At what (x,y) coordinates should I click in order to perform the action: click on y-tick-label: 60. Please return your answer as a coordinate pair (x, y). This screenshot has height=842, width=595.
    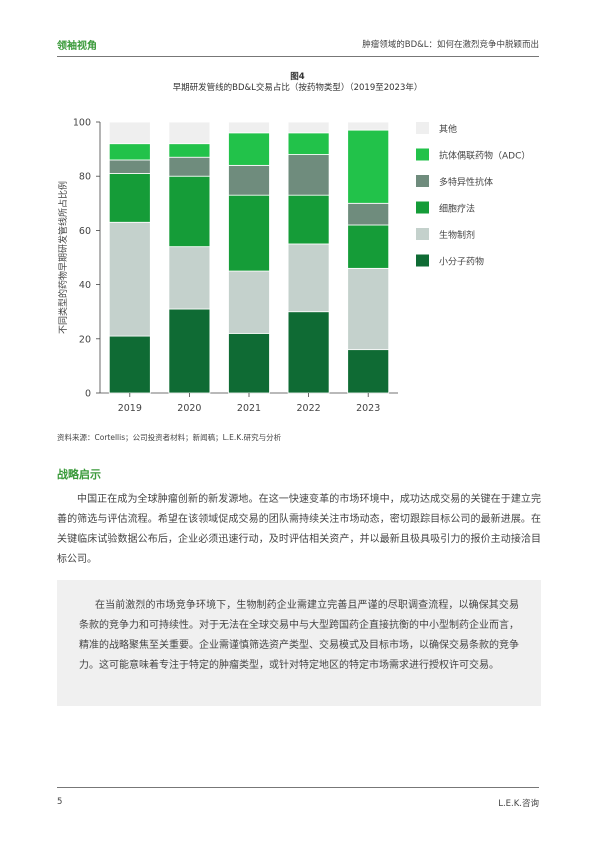
    Looking at the image, I should click on (85, 231).